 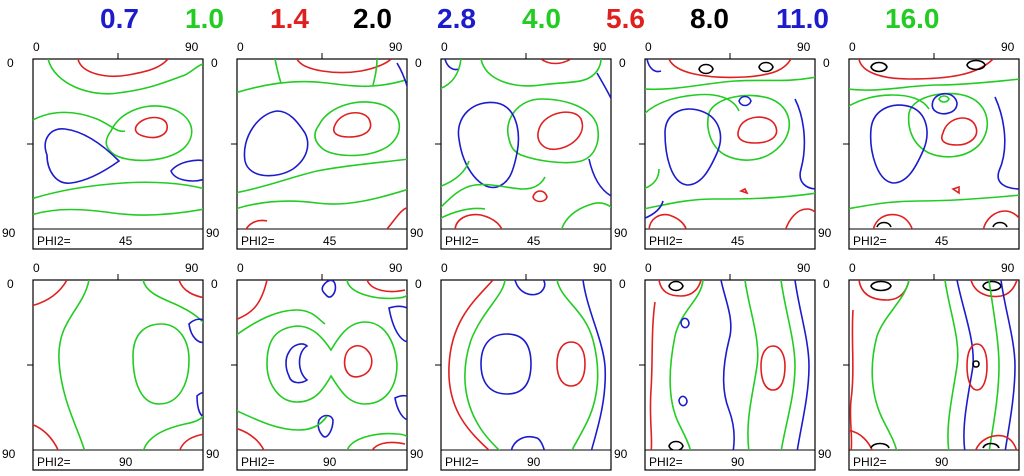 What do you see at coordinates (511, 366) in the screenshot?
I see `odf-panel-r2c3: 0 90 0 90 PHI2= 90` at bounding box center [511, 366].